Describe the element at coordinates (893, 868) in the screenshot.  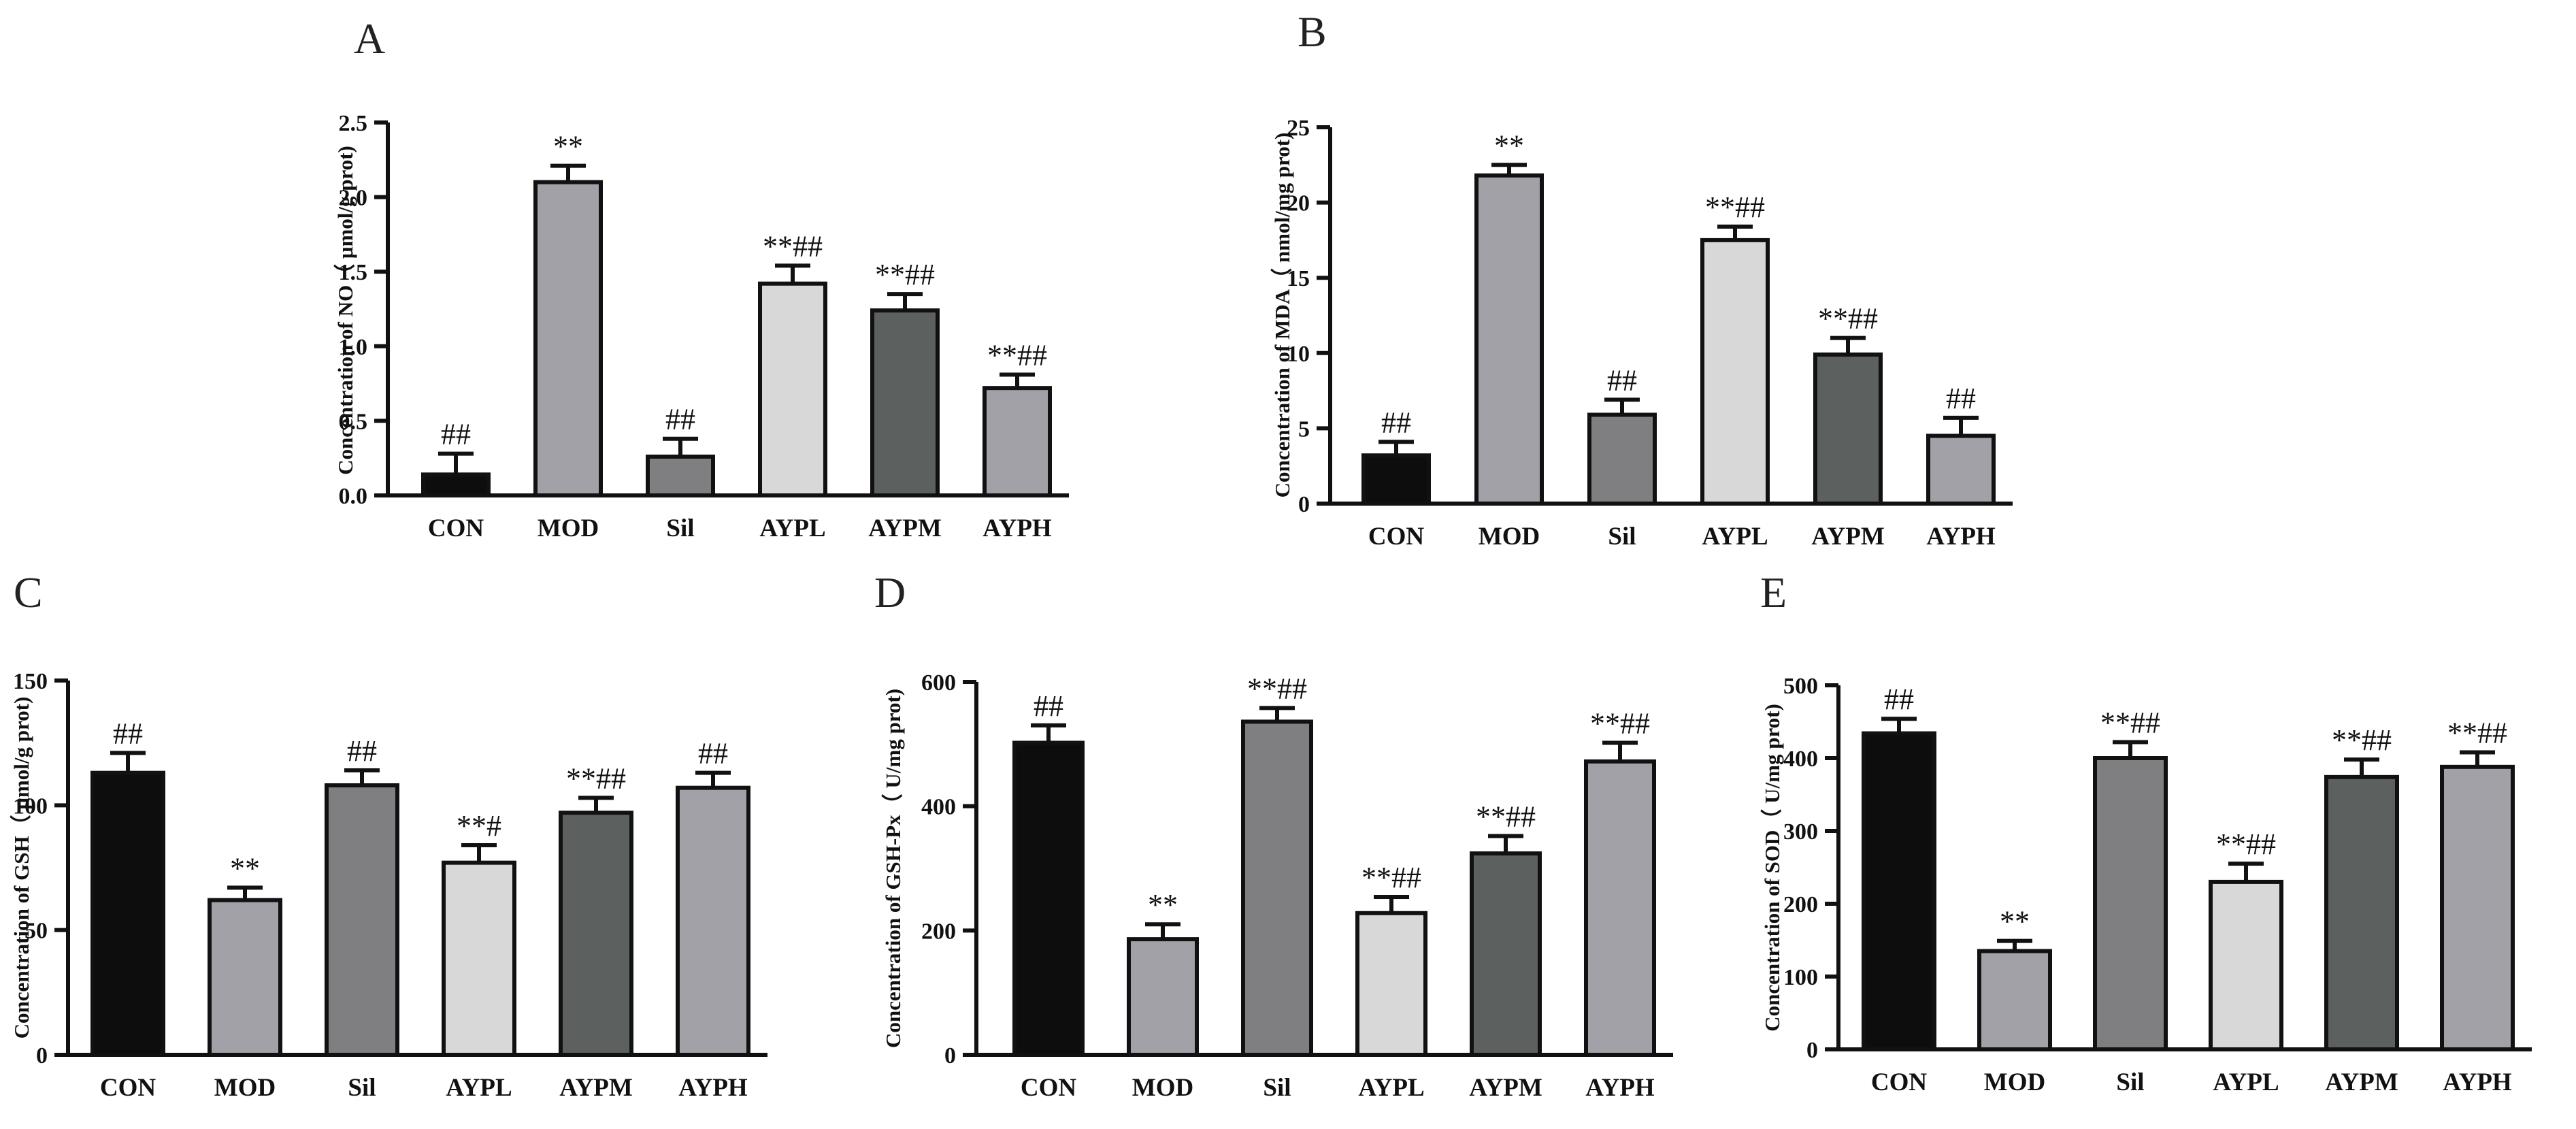
I see `y-axis-title: Concentration of GSH-Px（ U/mg prot)` at that location.